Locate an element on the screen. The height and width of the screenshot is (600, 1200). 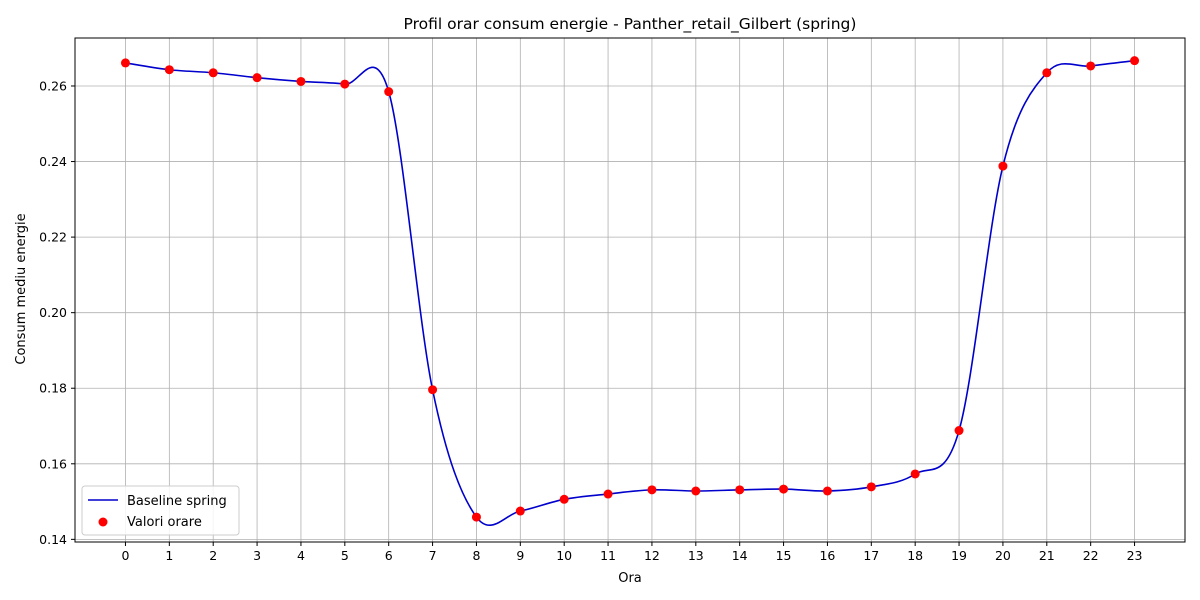
x-tick-label: 7 is located at coordinates (433, 555).